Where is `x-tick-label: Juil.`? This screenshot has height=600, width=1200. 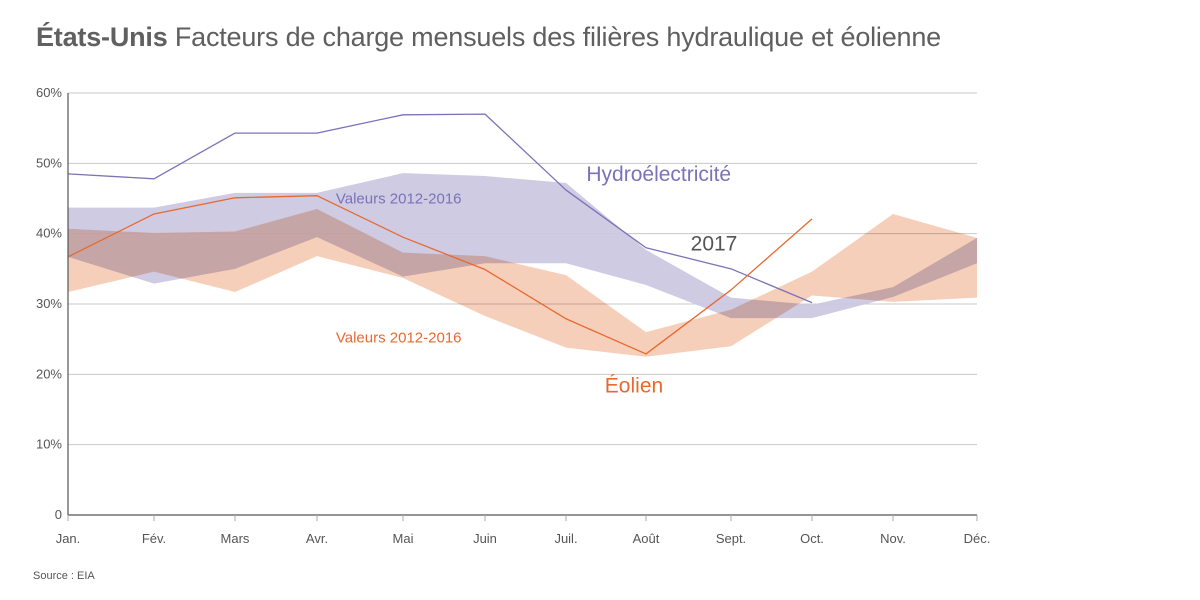 x-tick-label: Juil. is located at coordinates (565, 538).